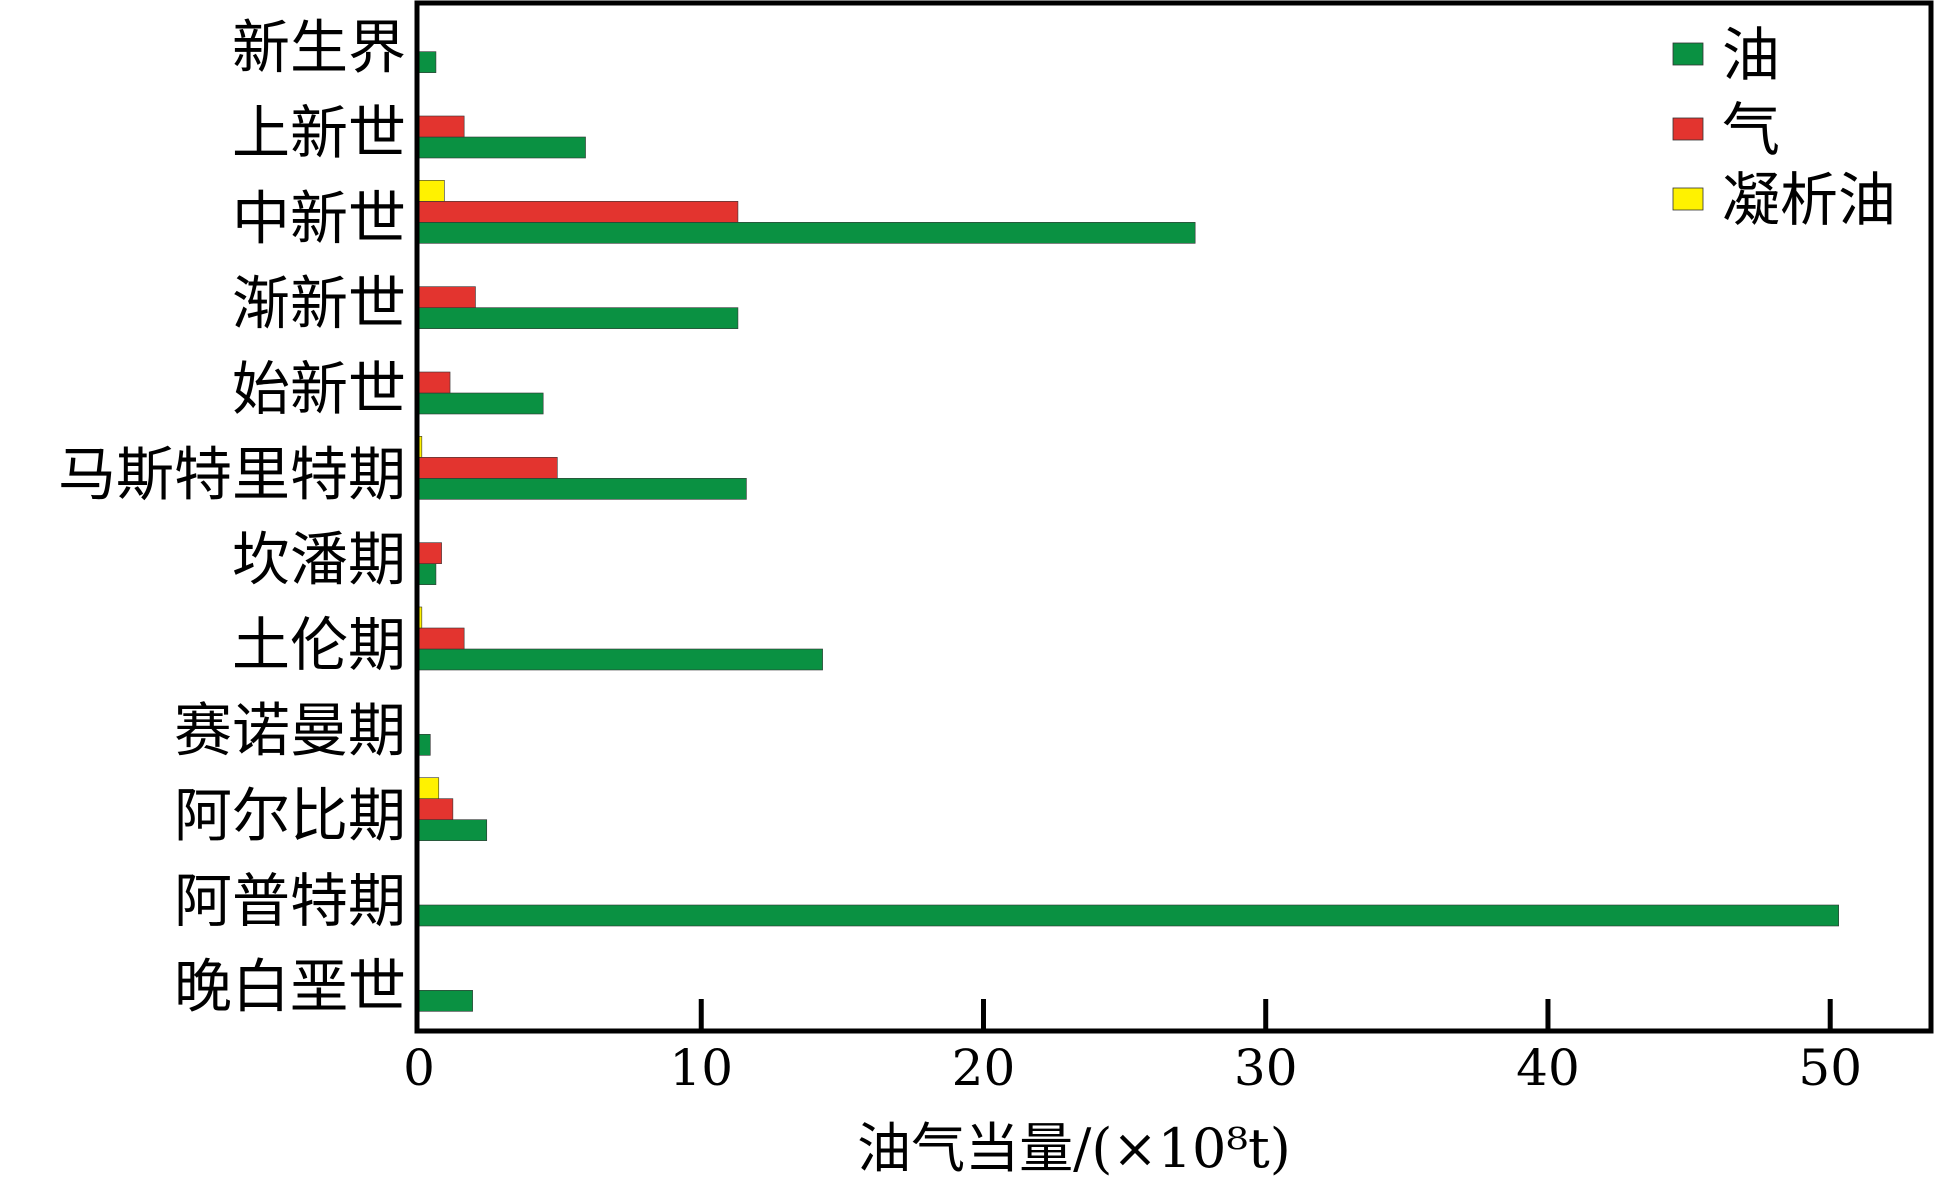  What do you see at coordinates (232, 474) in the screenshot?
I see `category-label: 马斯特里特期` at bounding box center [232, 474].